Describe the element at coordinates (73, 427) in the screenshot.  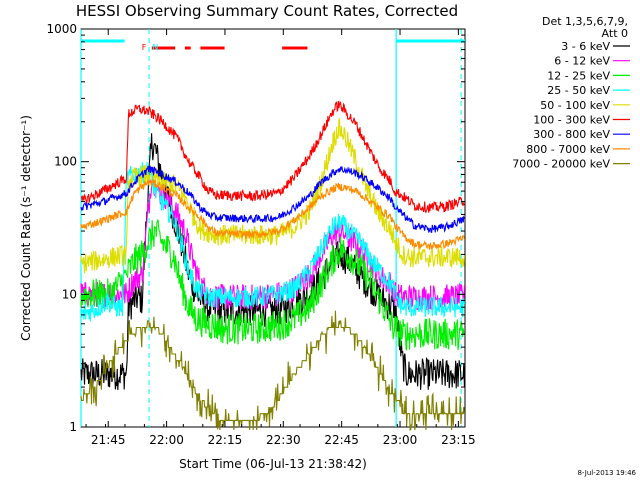
I see `y-tick-label-0: 1` at that location.